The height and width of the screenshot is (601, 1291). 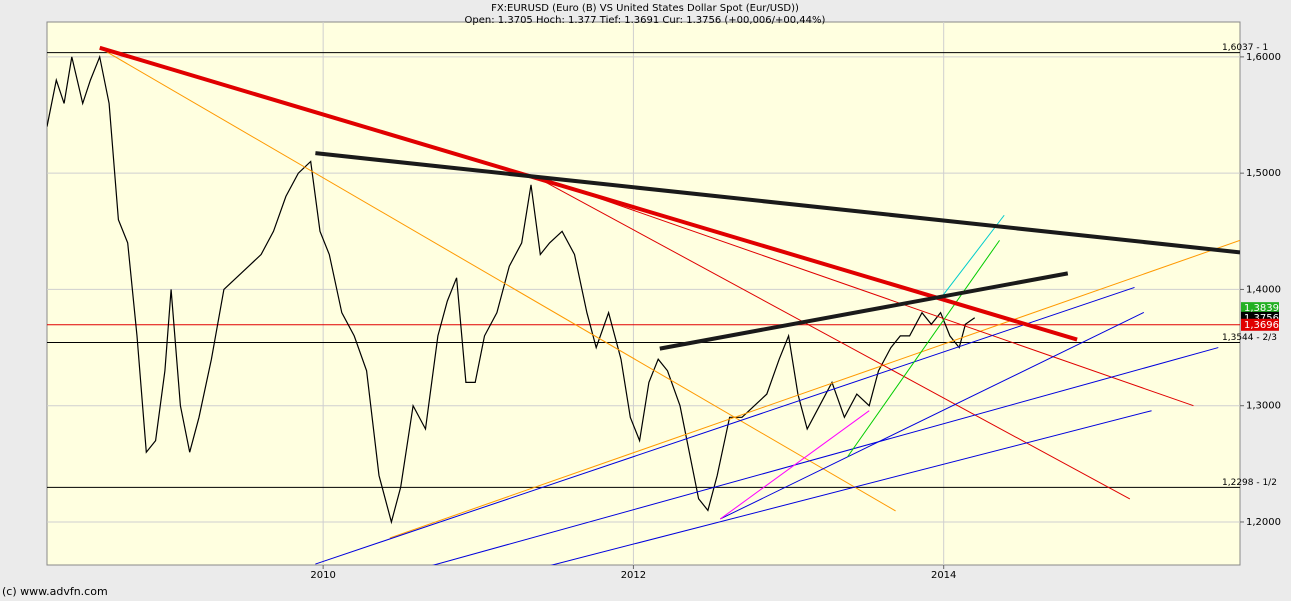 What do you see at coordinates (1261, 318) in the screenshot?
I see `price-tag-label: 1,3756` at bounding box center [1261, 318].